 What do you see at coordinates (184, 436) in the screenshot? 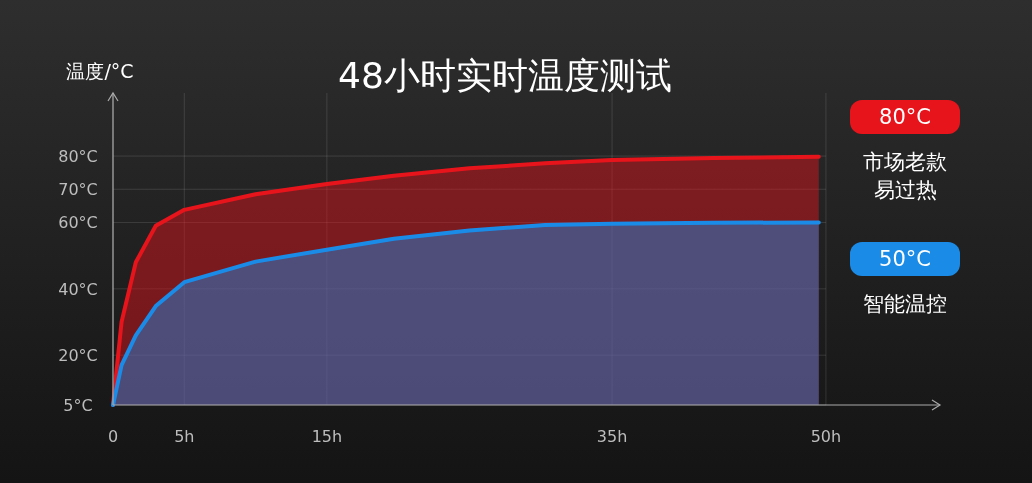
I see `x-tick-label: 5h` at bounding box center [184, 436].